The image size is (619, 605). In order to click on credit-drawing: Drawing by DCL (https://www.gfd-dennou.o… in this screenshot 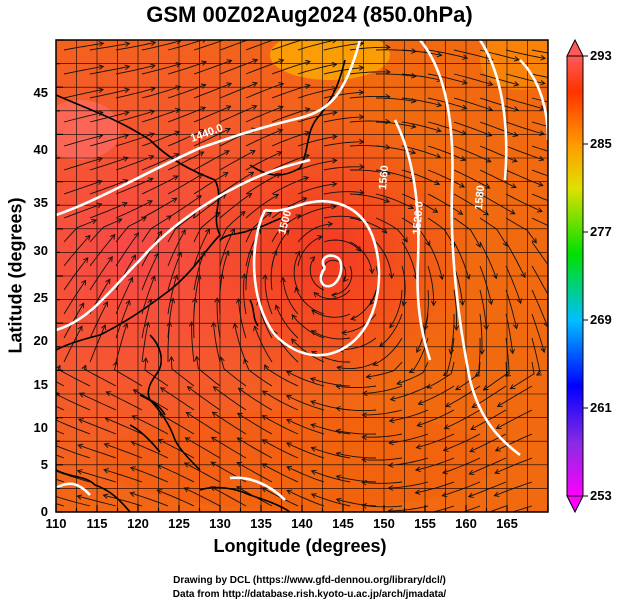, I will do `click(309, 580)`.